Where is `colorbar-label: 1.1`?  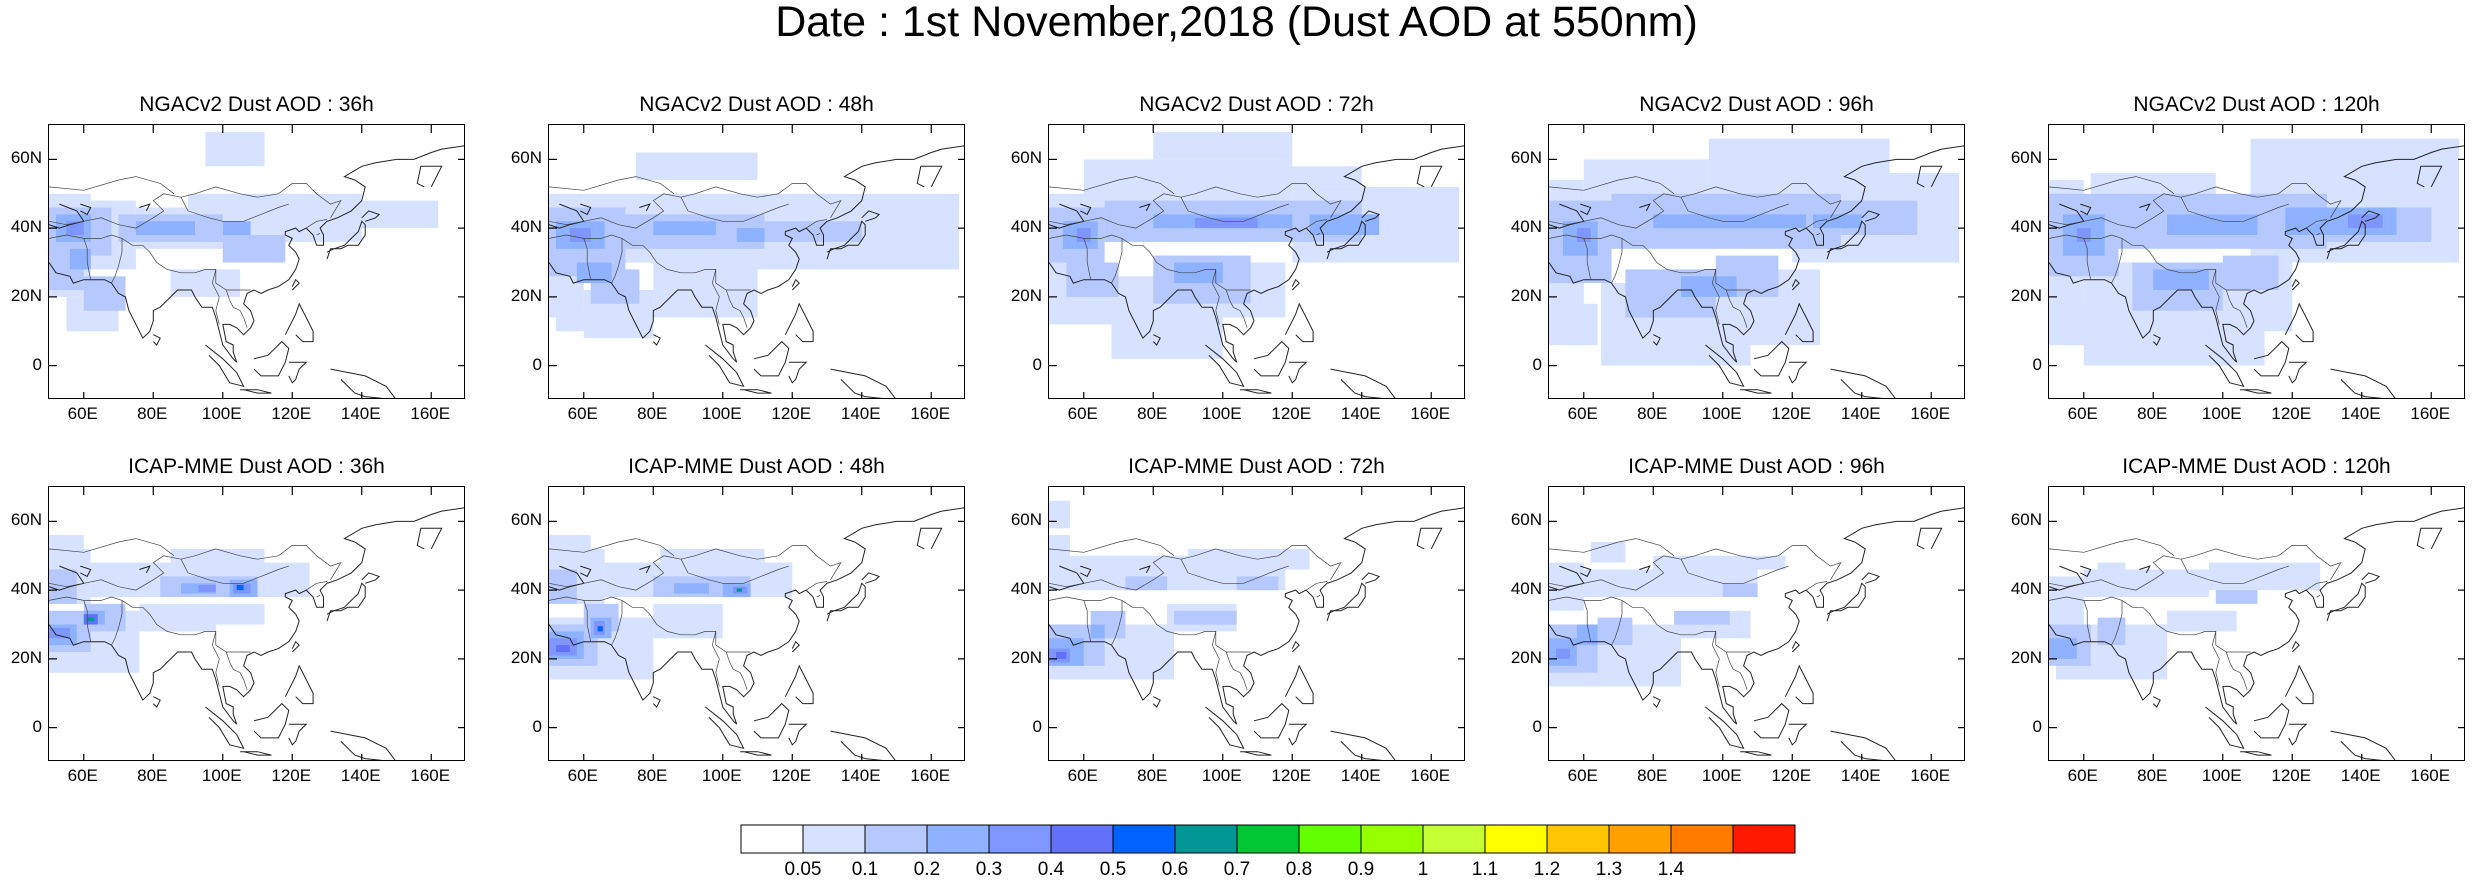 colorbar-label: 1.1 is located at coordinates (1485, 869).